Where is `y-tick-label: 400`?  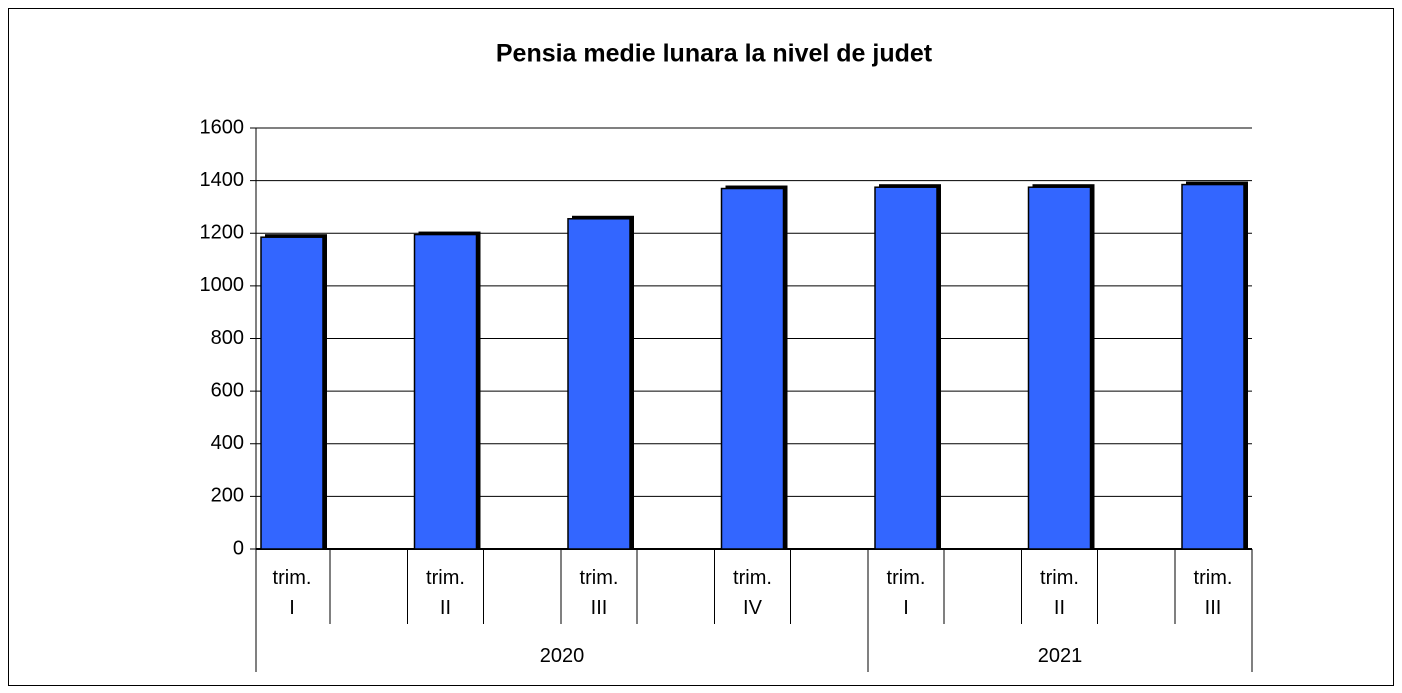 y-tick-label: 400 is located at coordinates (227, 443).